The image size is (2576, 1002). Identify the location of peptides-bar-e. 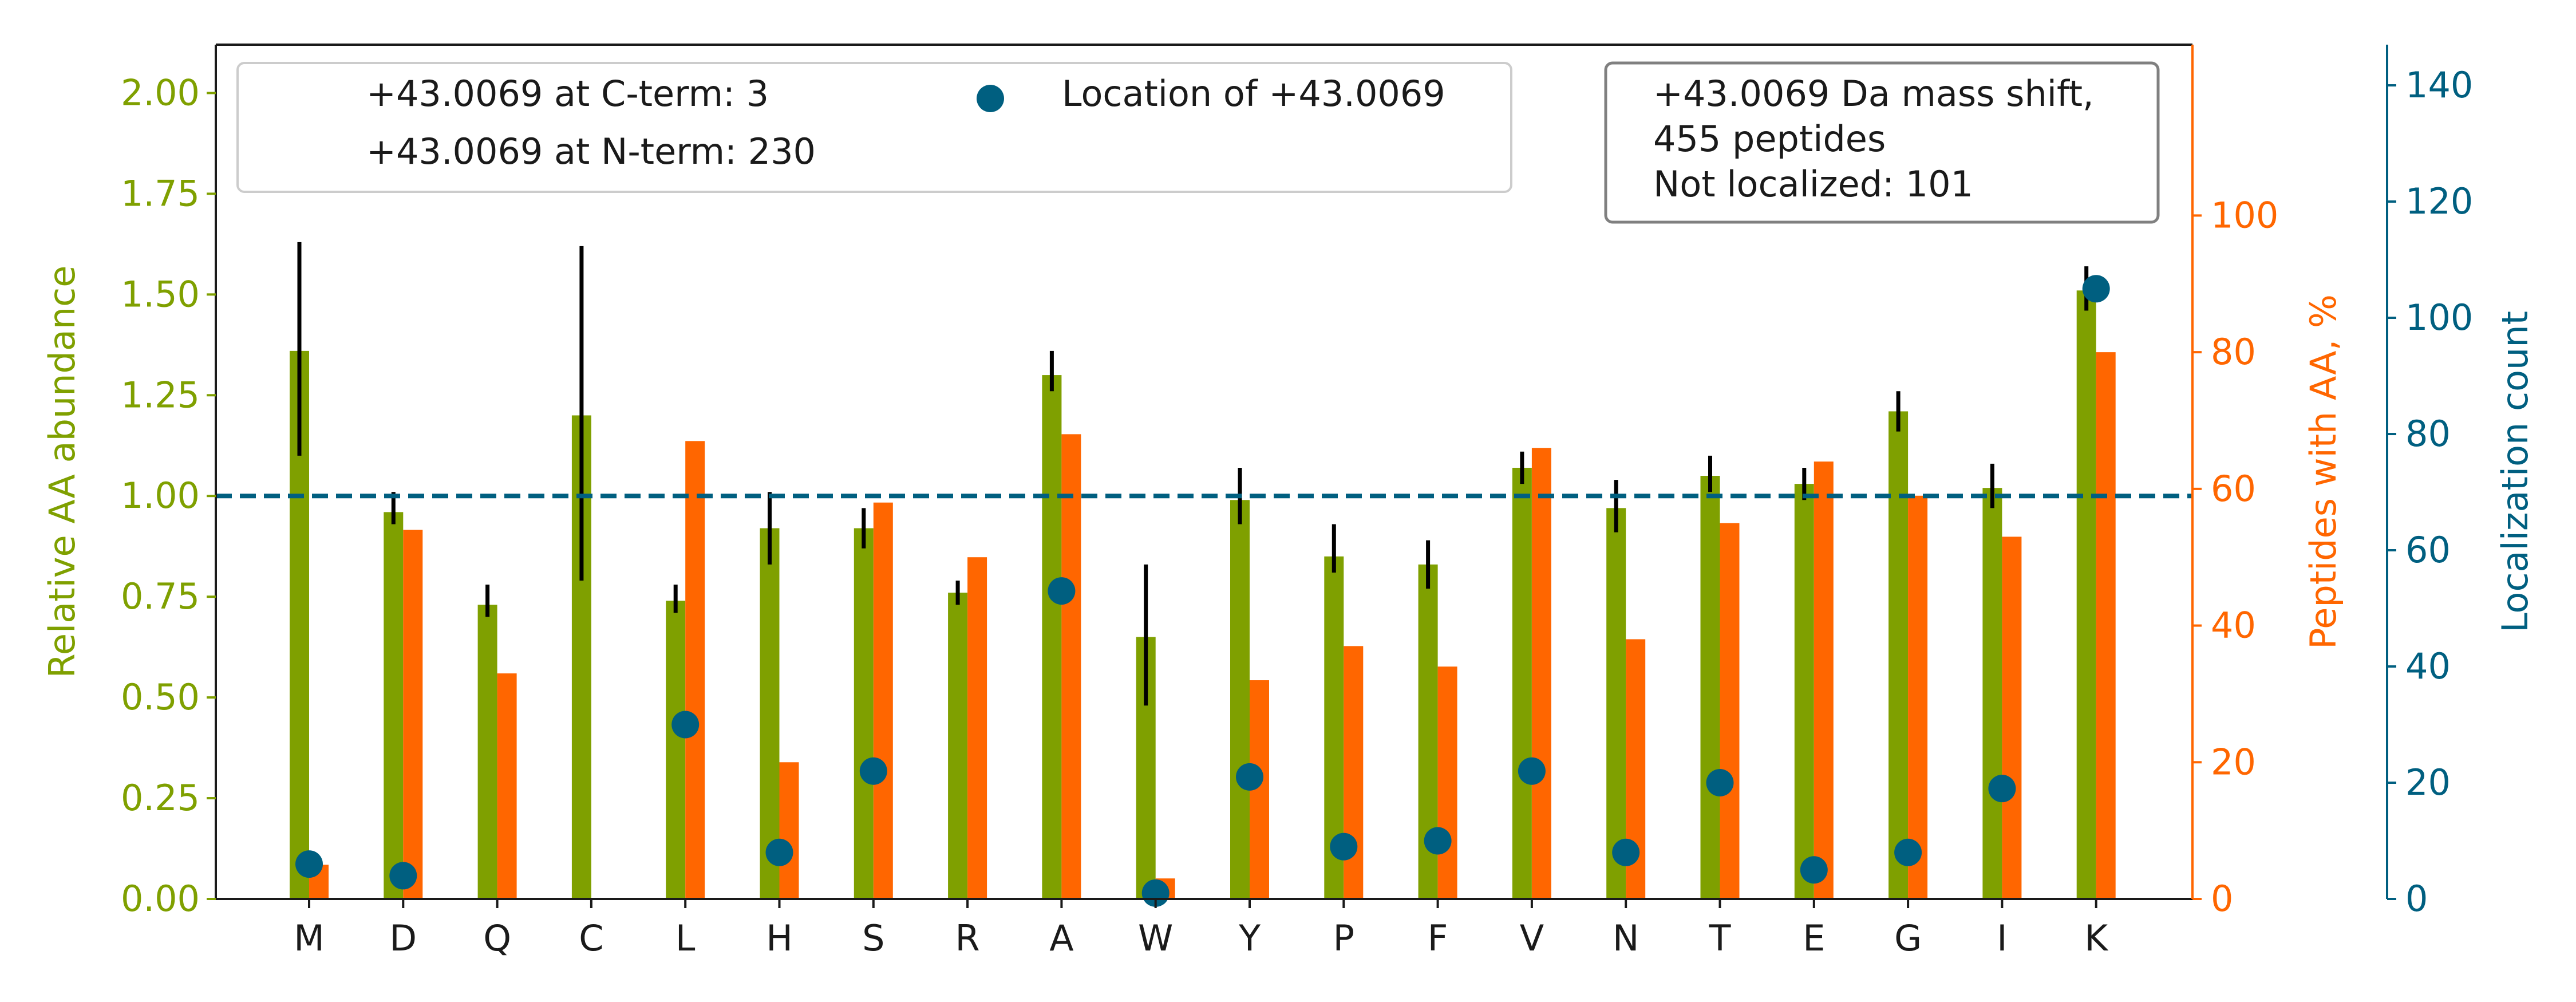
(1824, 680).